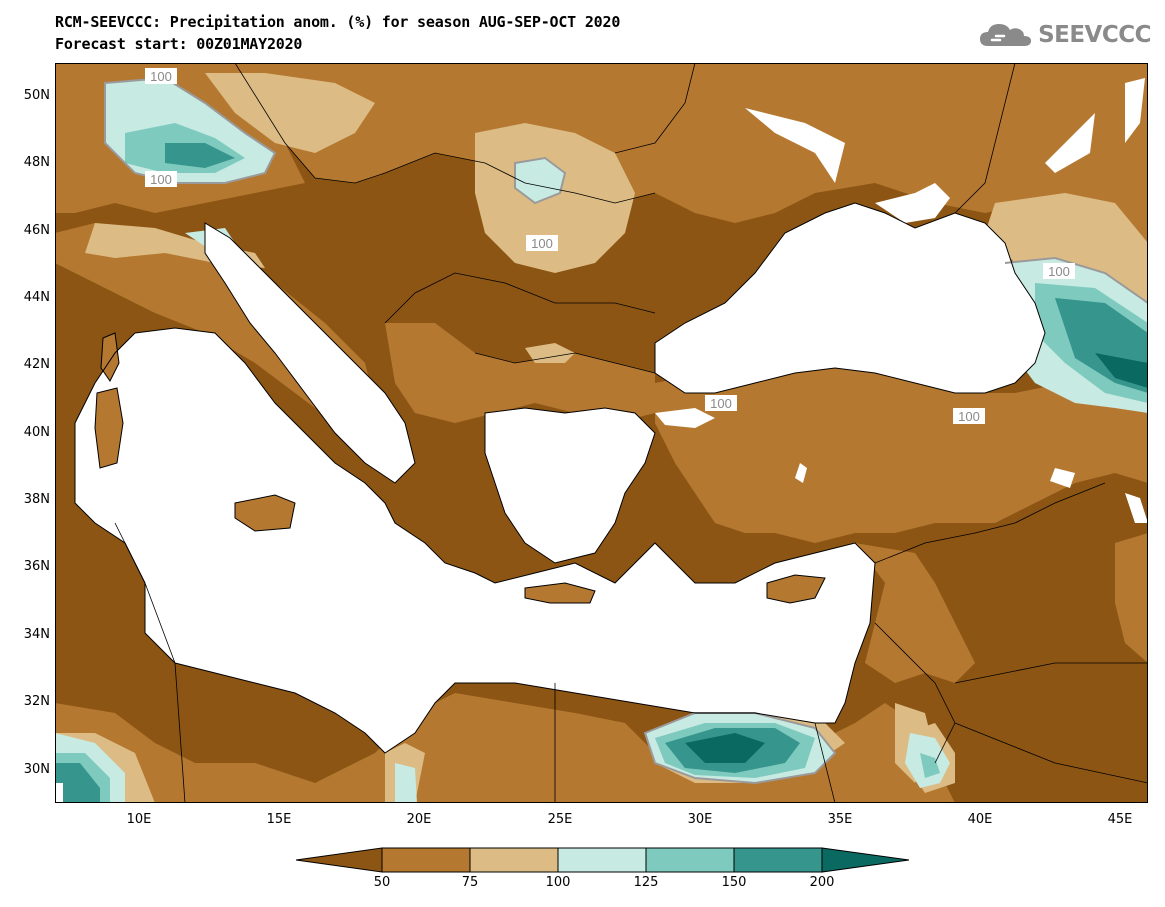 Image resolution: width=1165 pixels, height=907 pixels. What do you see at coordinates (560, 819) in the screenshot?
I see `lon-label: 25E` at bounding box center [560, 819].